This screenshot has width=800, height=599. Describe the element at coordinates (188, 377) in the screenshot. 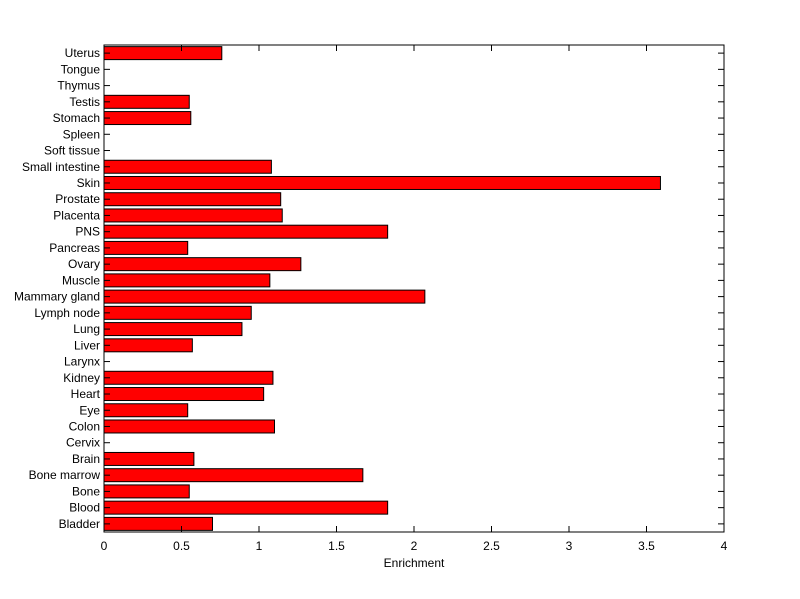

I see `bar-kidney` at that location.